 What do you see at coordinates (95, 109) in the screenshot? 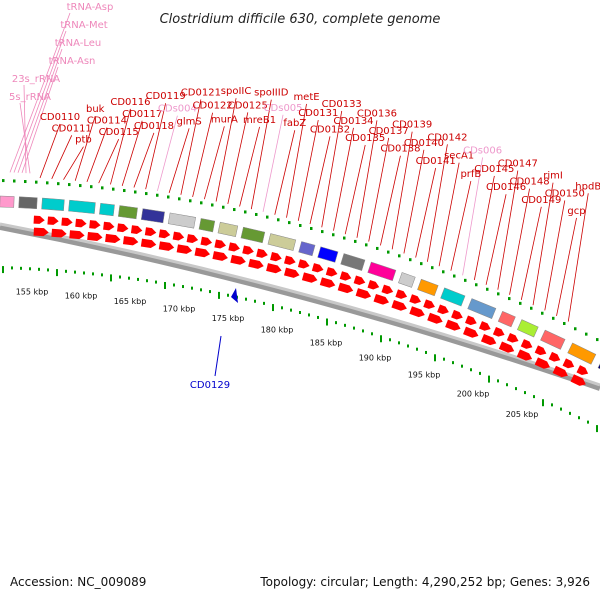
I see `gene-label: buk` at bounding box center [95, 109].